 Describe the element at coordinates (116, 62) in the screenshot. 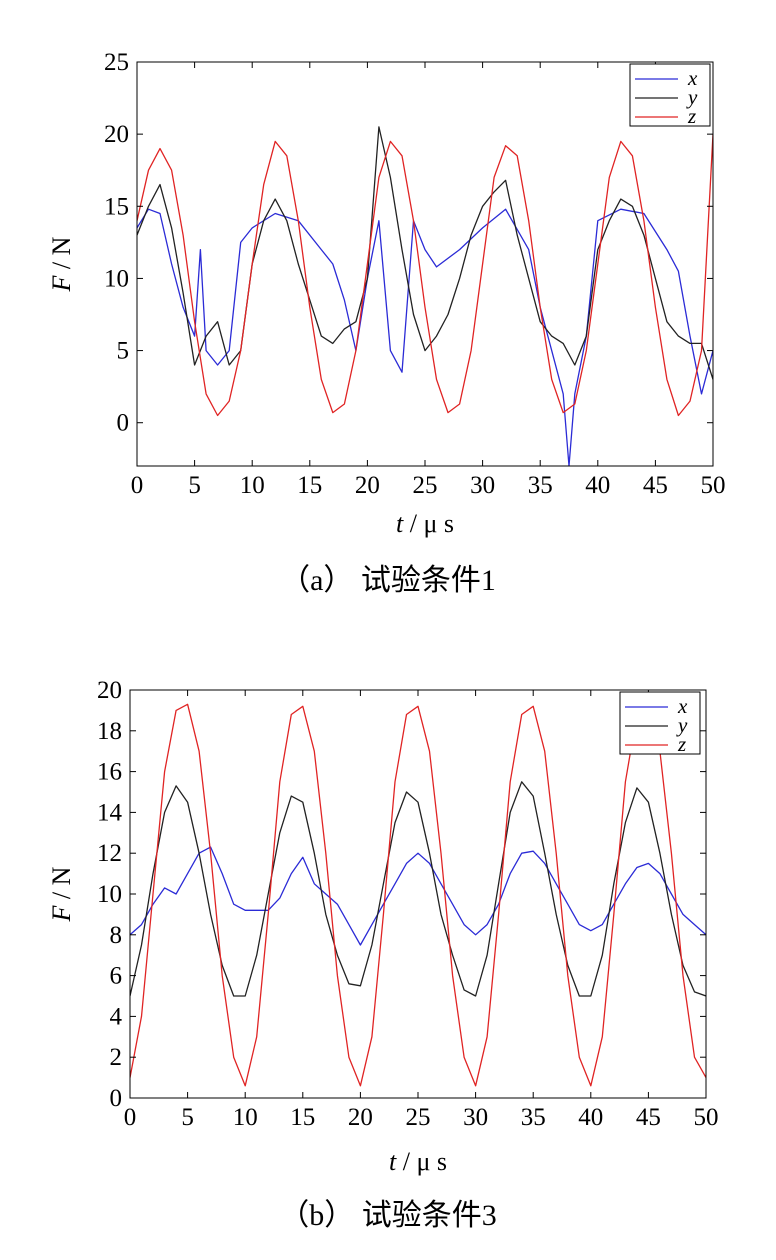

I see `y-tick-label: 25` at that location.